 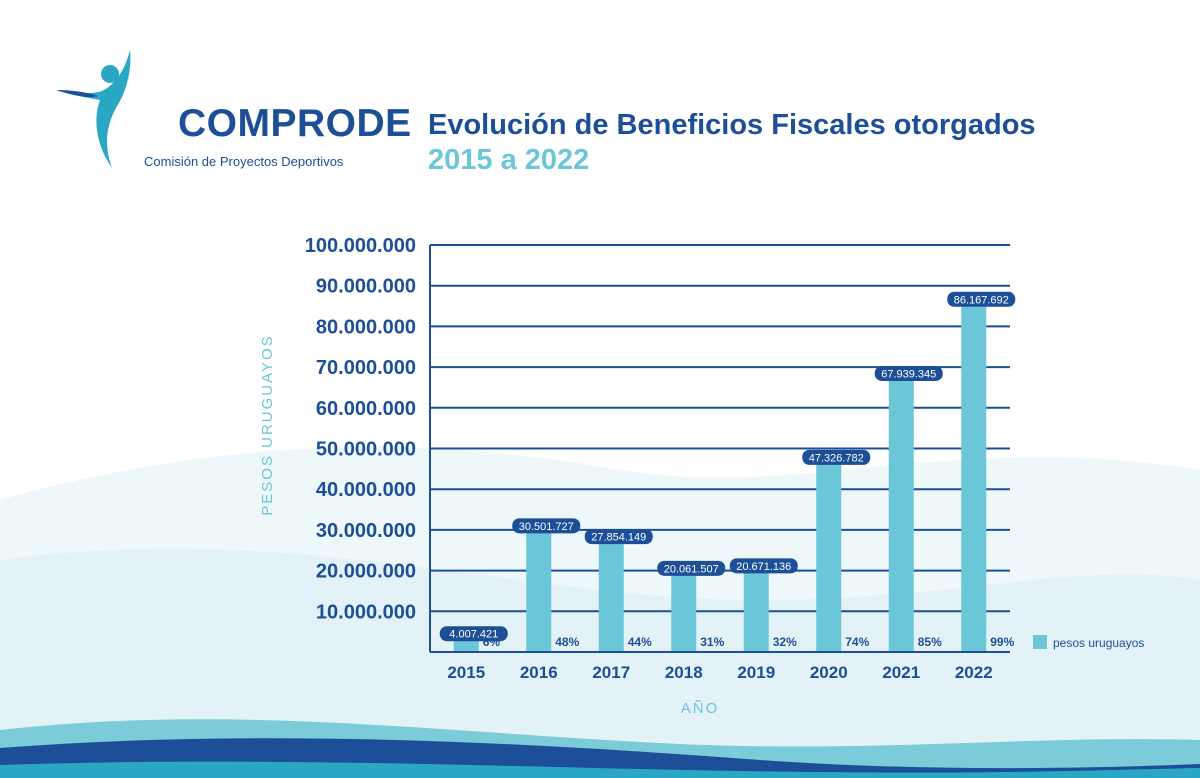 What do you see at coordinates (974, 476) in the screenshot?
I see `bar-2022` at bounding box center [974, 476].